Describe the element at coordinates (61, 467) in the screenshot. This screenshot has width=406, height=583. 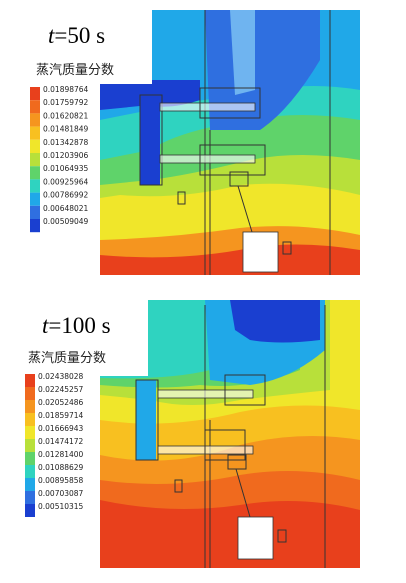
I see `legend-value: 0.01088629` at that location.